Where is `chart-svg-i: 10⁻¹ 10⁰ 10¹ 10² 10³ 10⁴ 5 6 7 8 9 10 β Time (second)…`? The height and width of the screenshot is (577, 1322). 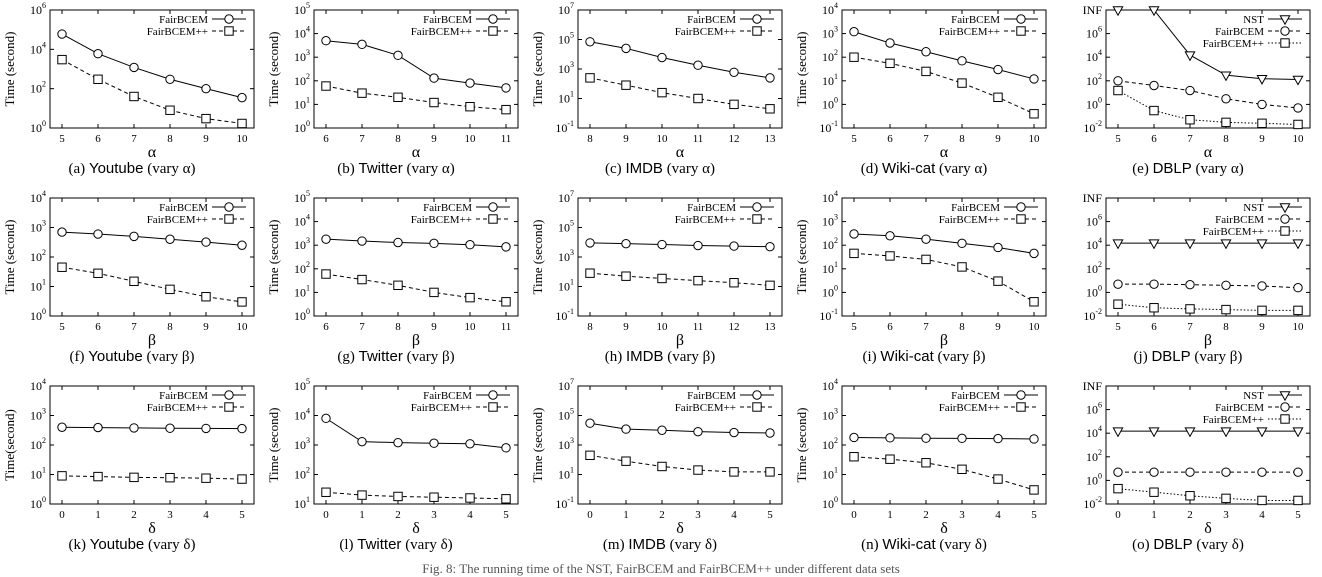 chart-svg-i: 10⁻¹ 10⁰ 10¹ 10² 10³ 10⁴ 5 6 7 8 9 10 β Time (second)… is located at coordinates (920, 269).